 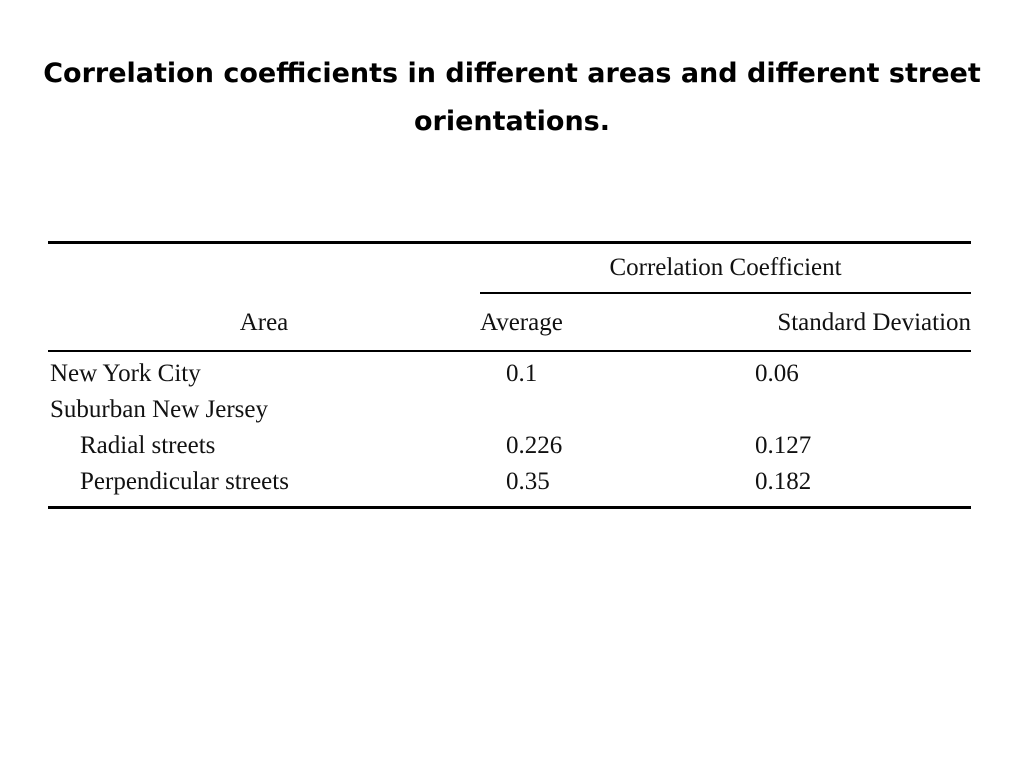 I want to click on cell-std-dev, so click(x=820, y=410).